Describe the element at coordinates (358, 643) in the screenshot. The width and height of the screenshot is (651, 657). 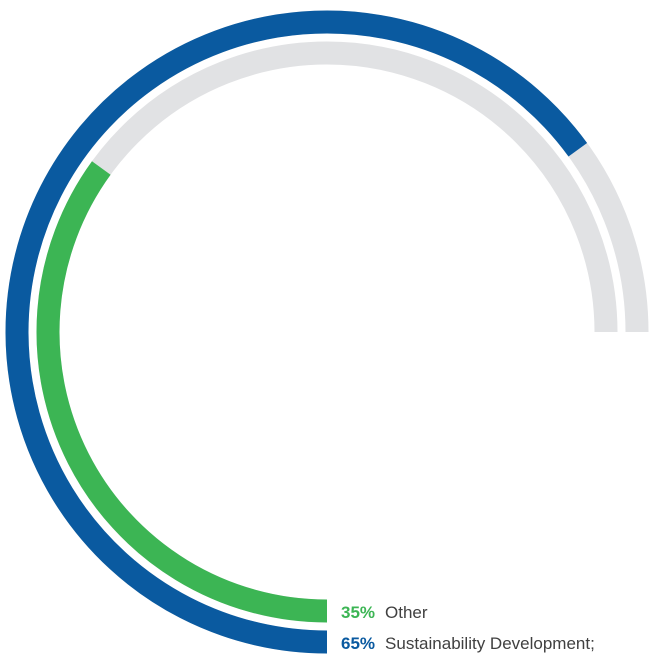
I see `value-label-sustainability: 65%` at that location.